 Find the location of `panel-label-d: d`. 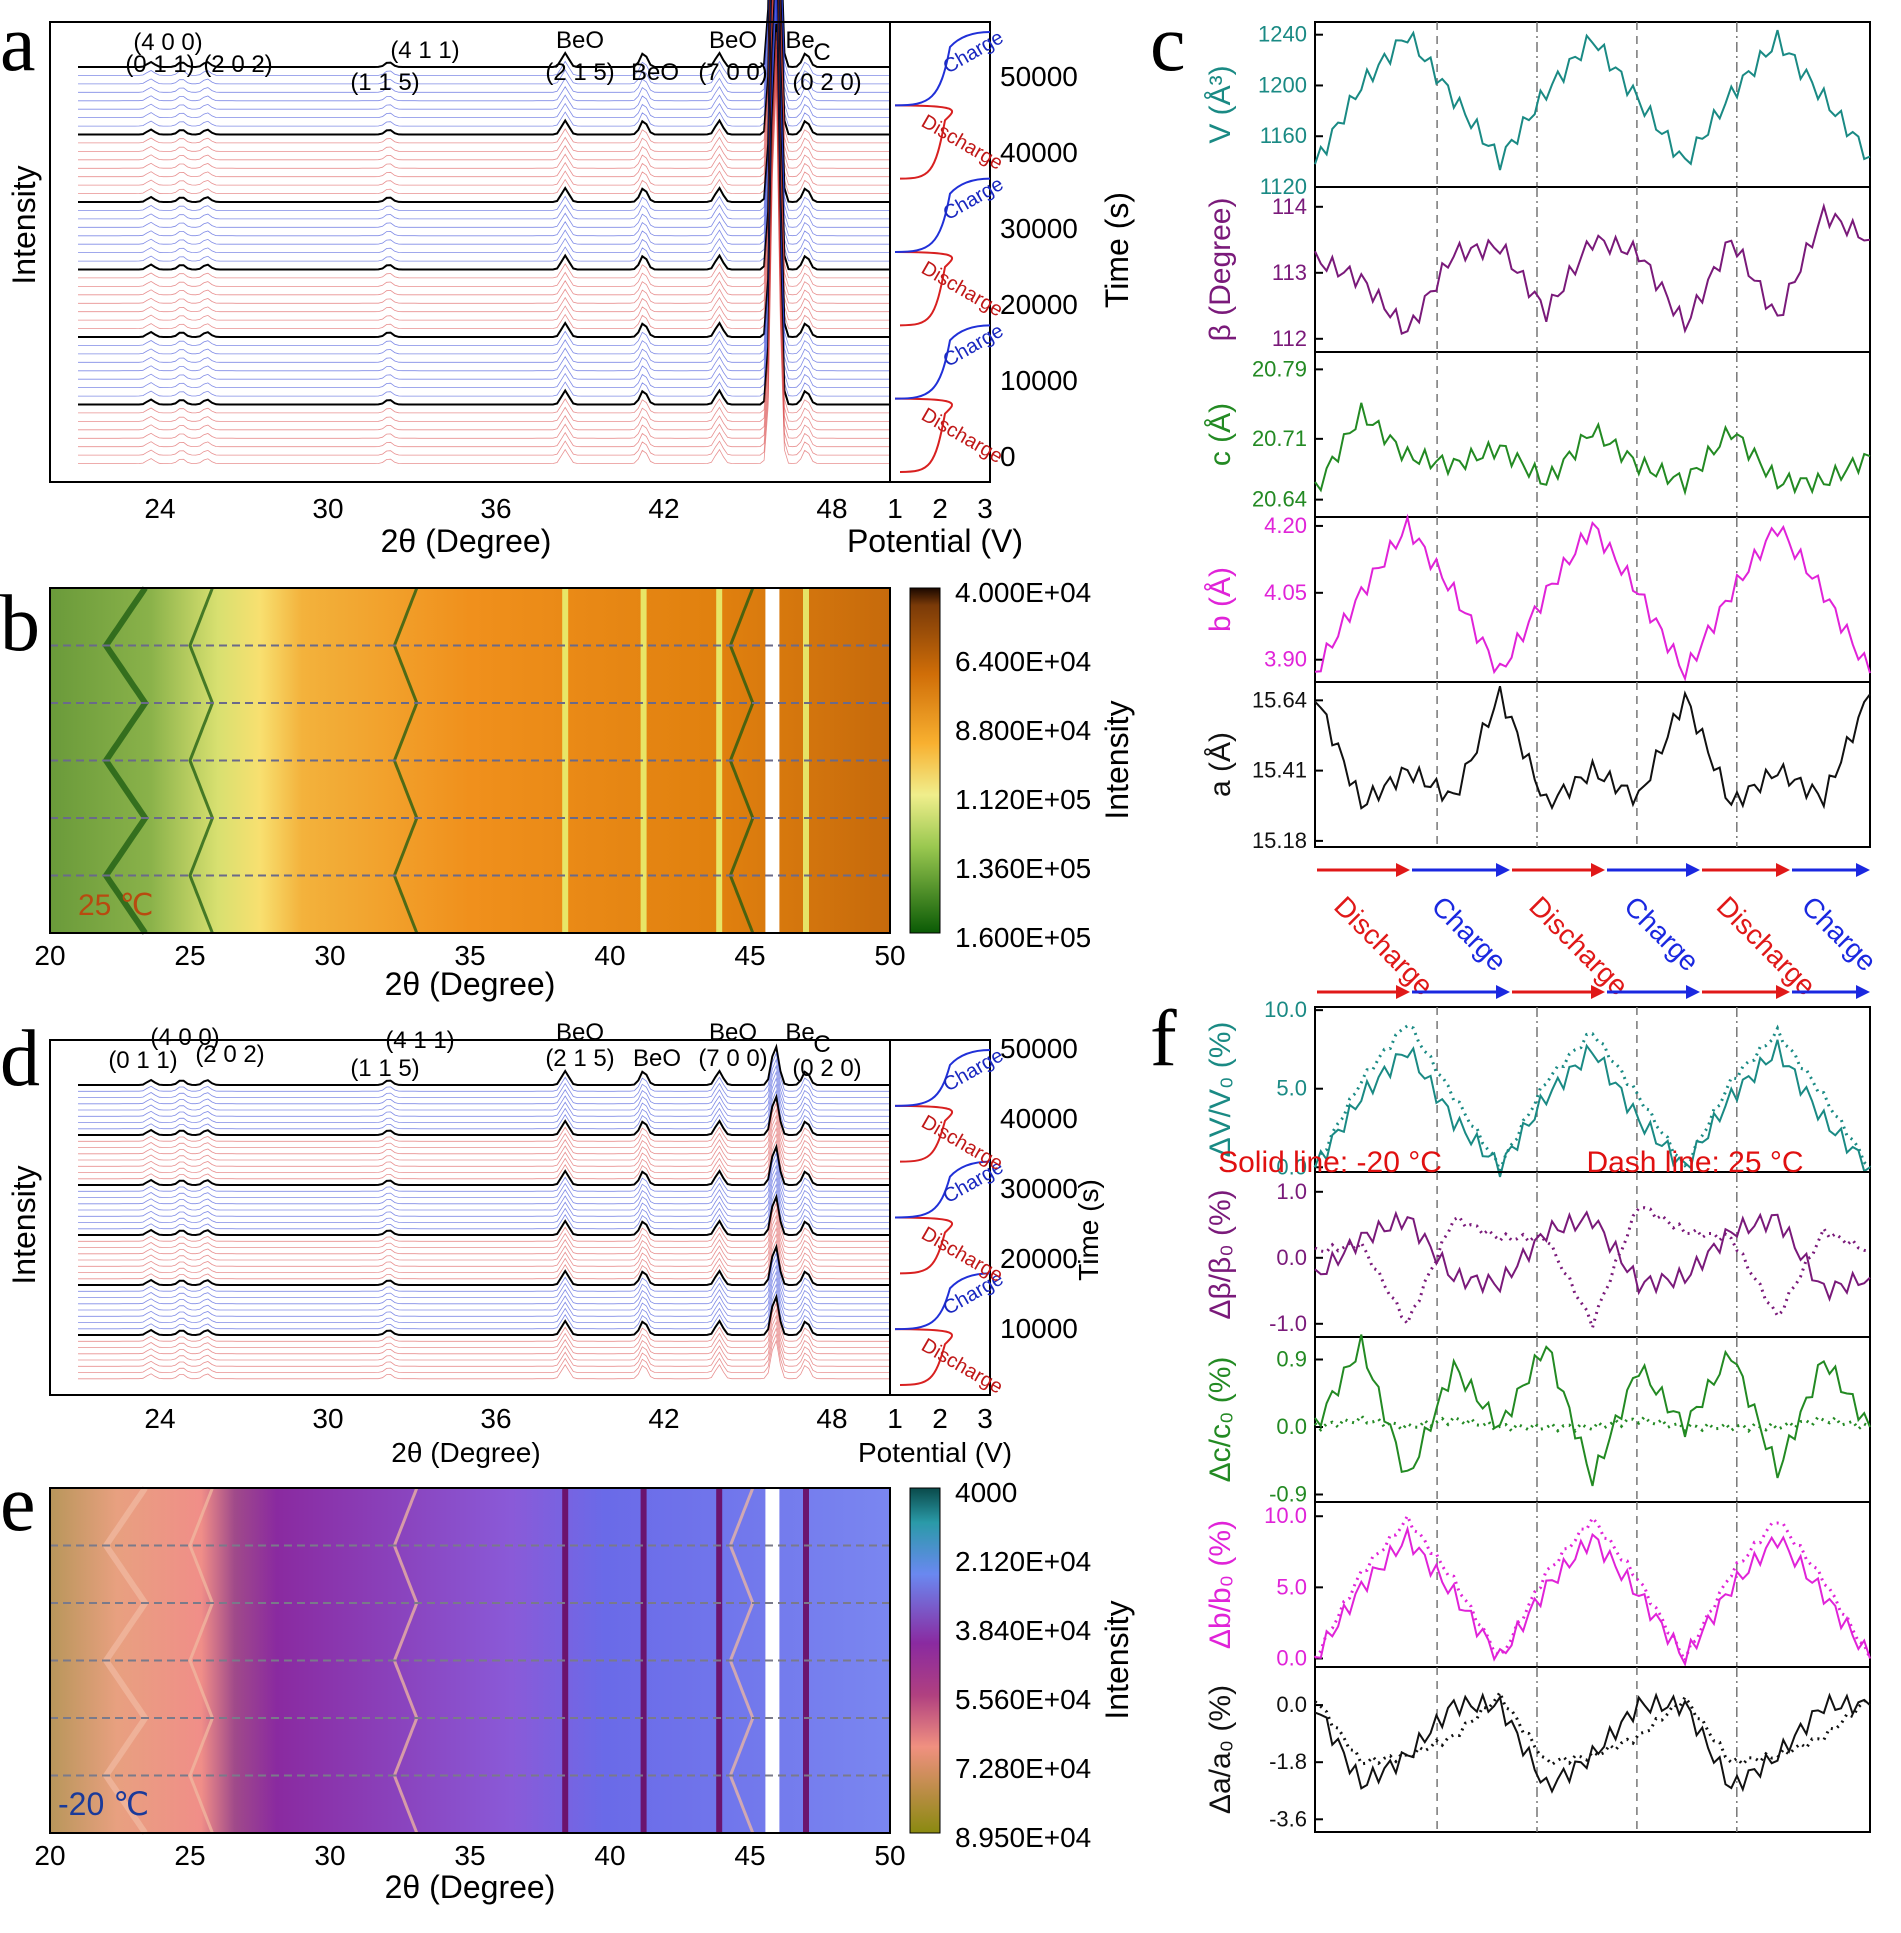

panel-label-d: d is located at coordinates (20, 1059).